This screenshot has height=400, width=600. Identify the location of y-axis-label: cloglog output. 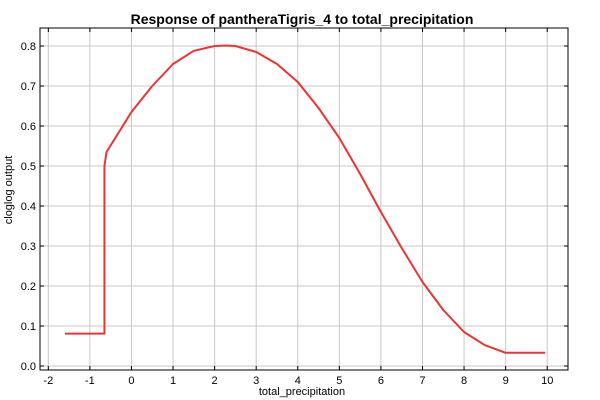
(9, 190).